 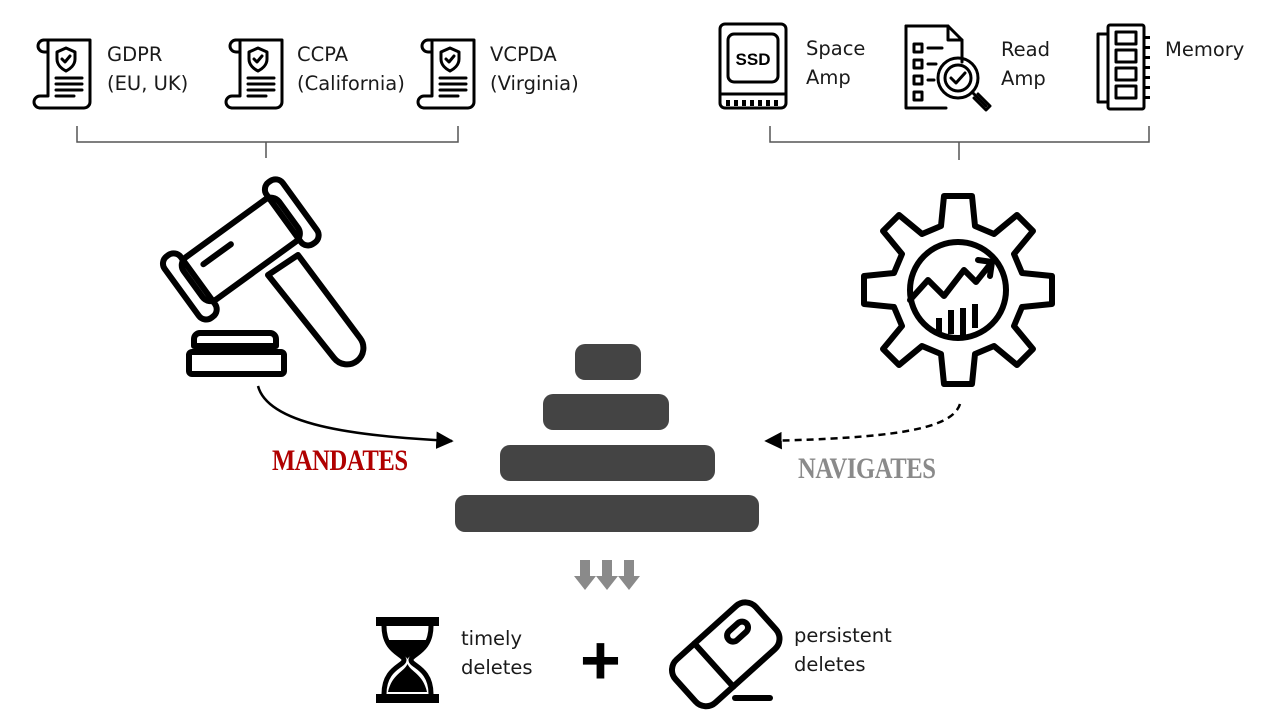 What do you see at coordinates (1025, 64) in the screenshot?
I see `tradeoff-label-read-amp: Read Amp` at bounding box center [1025, 64].